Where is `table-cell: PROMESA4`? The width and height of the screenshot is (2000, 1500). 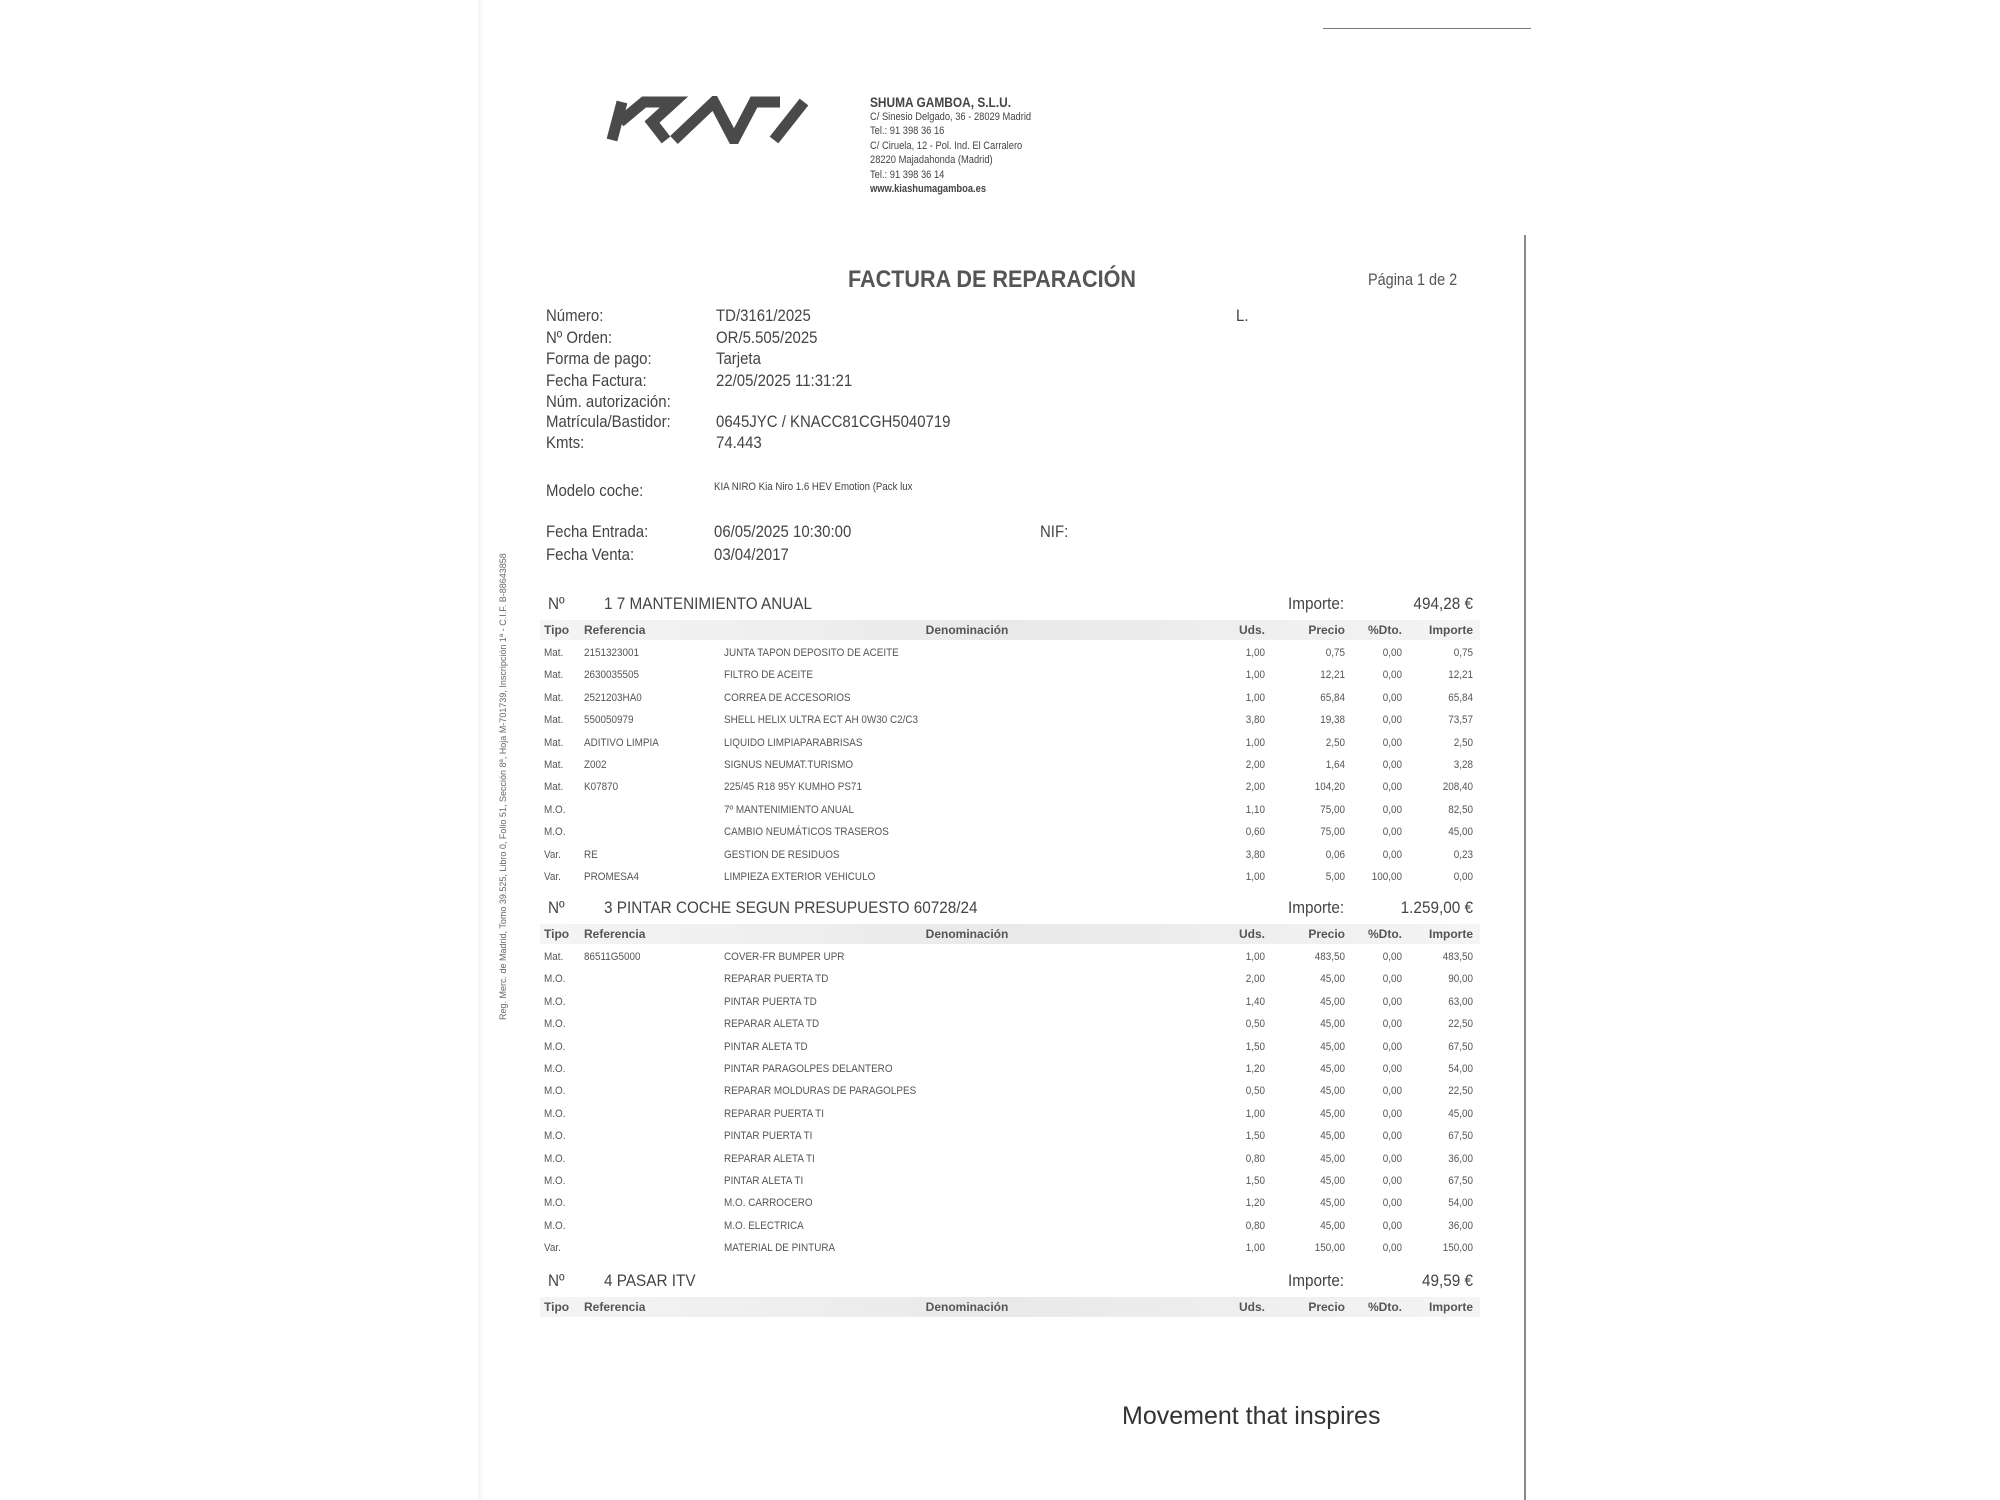
table-cell: PROMESA4 is located at coordinates (612, 877).